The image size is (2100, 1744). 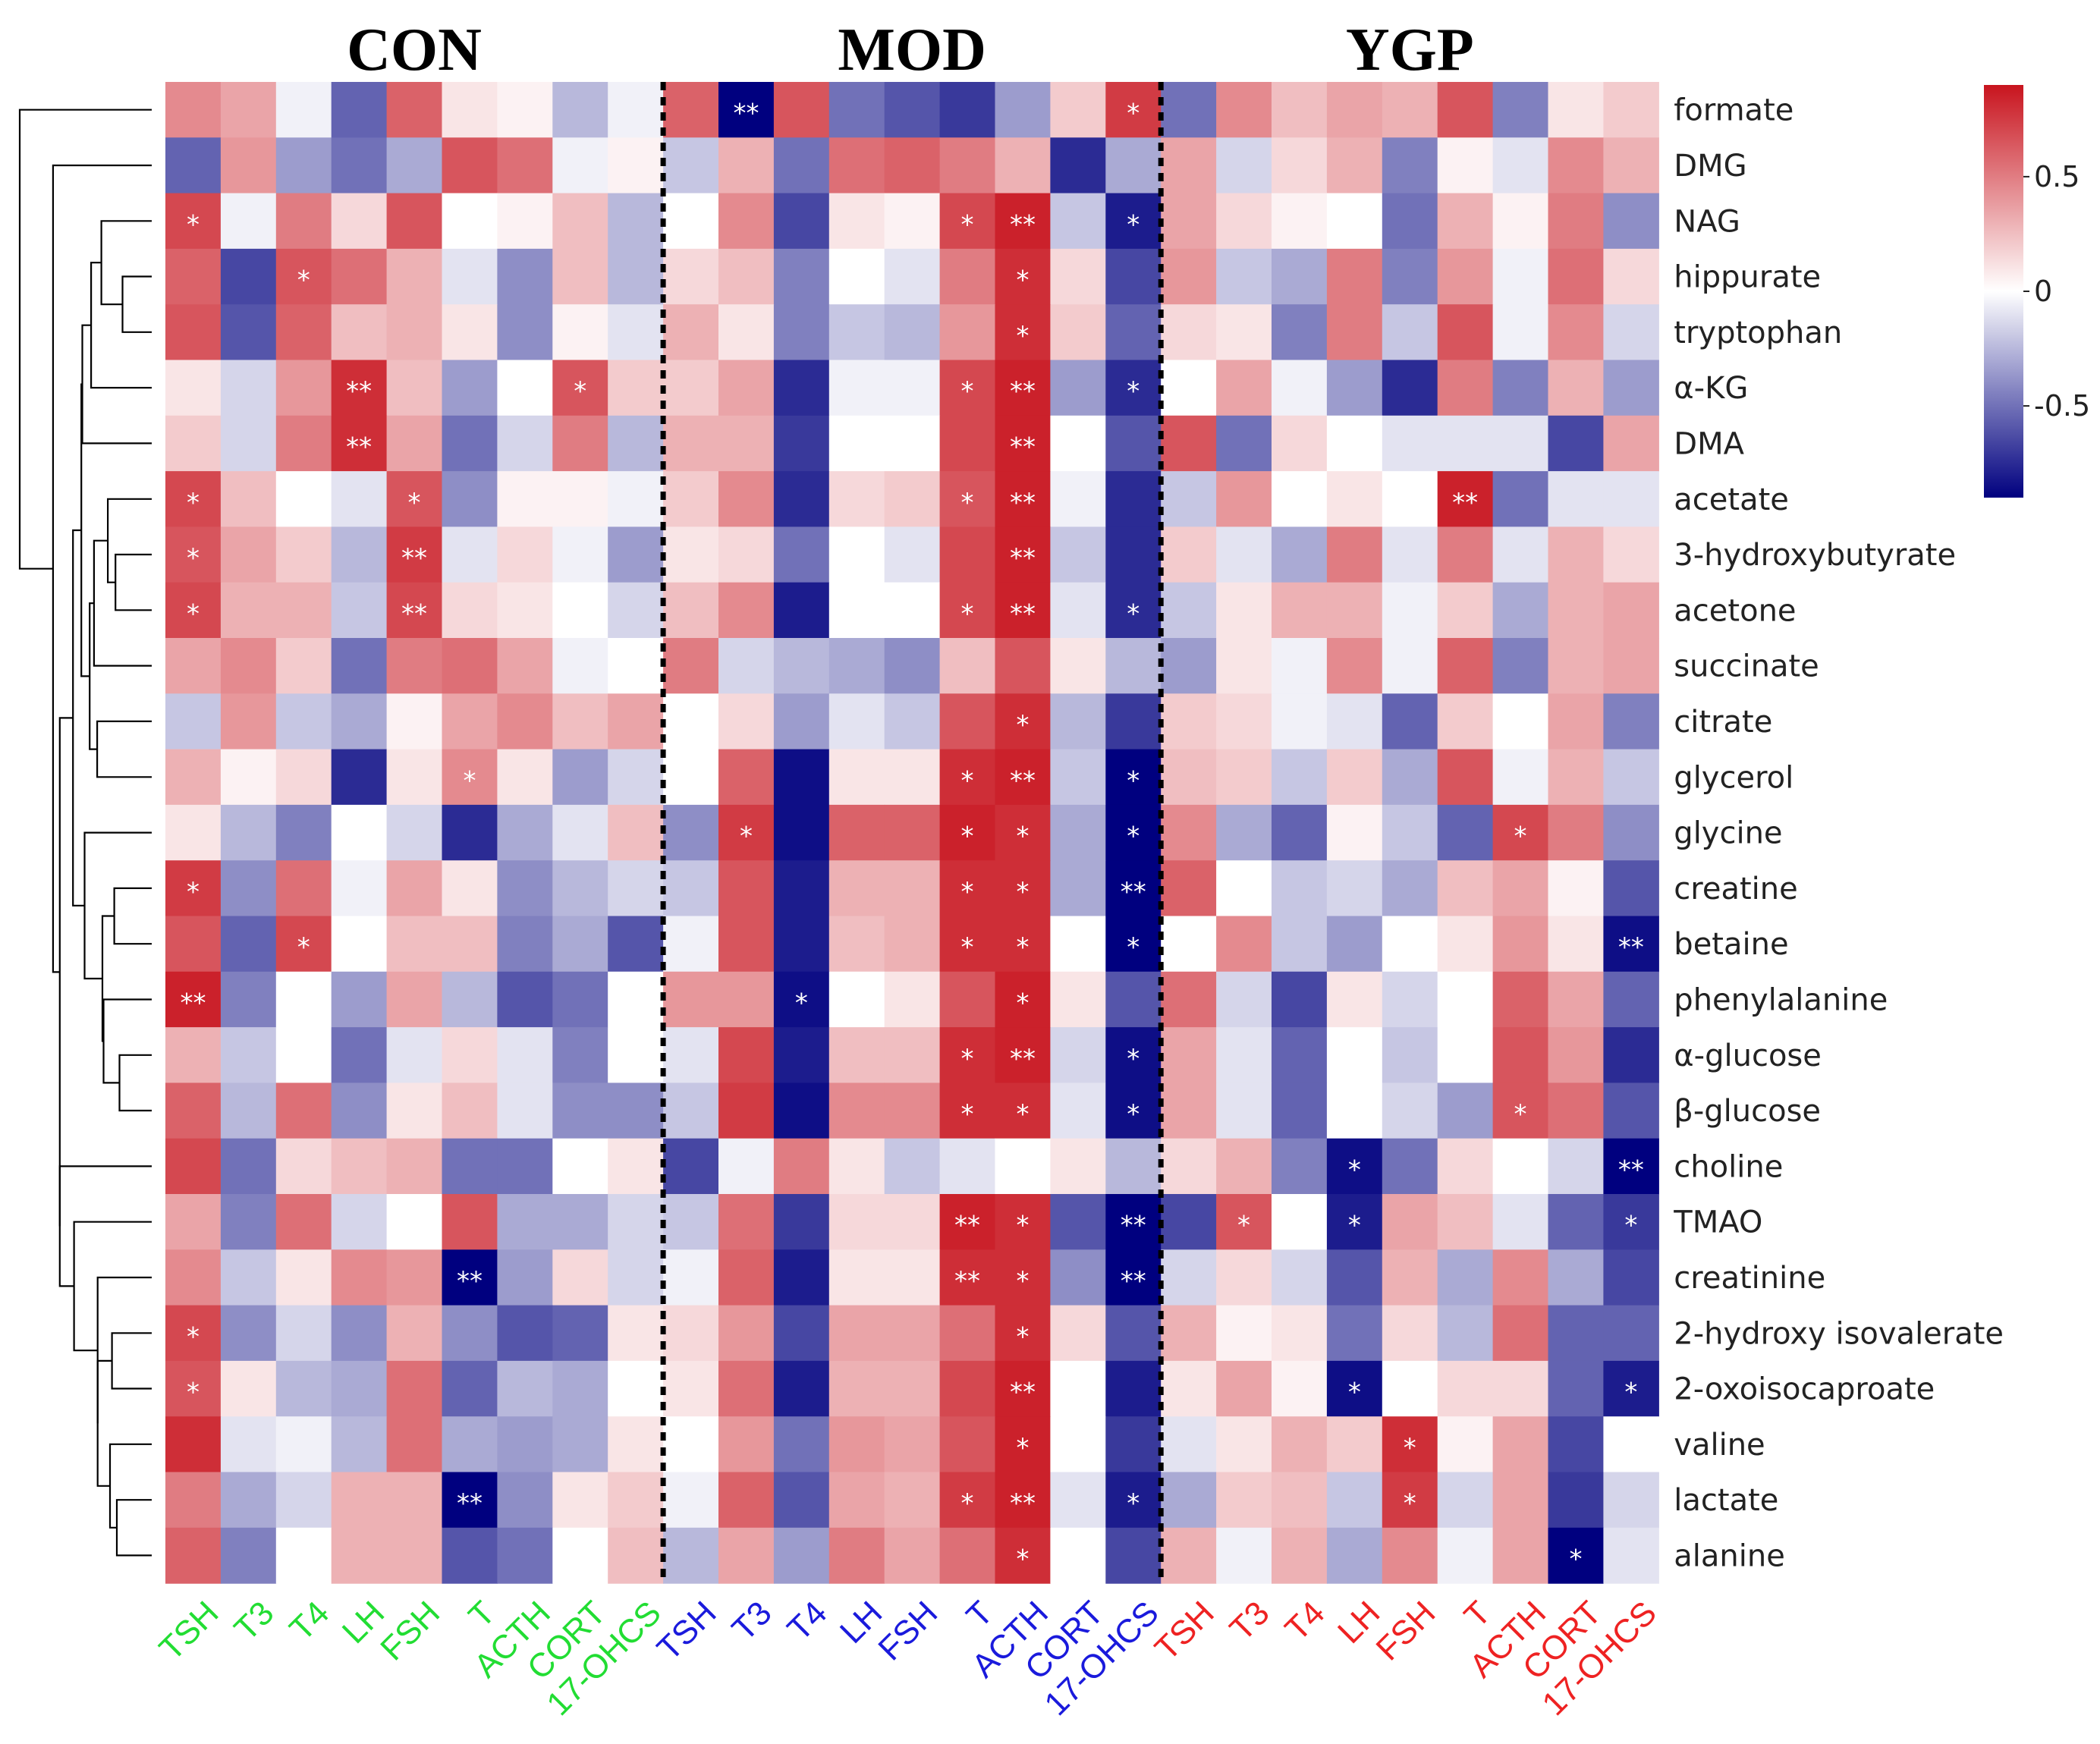 I want to click on column-label: T3, so click(x=254, y=1622).